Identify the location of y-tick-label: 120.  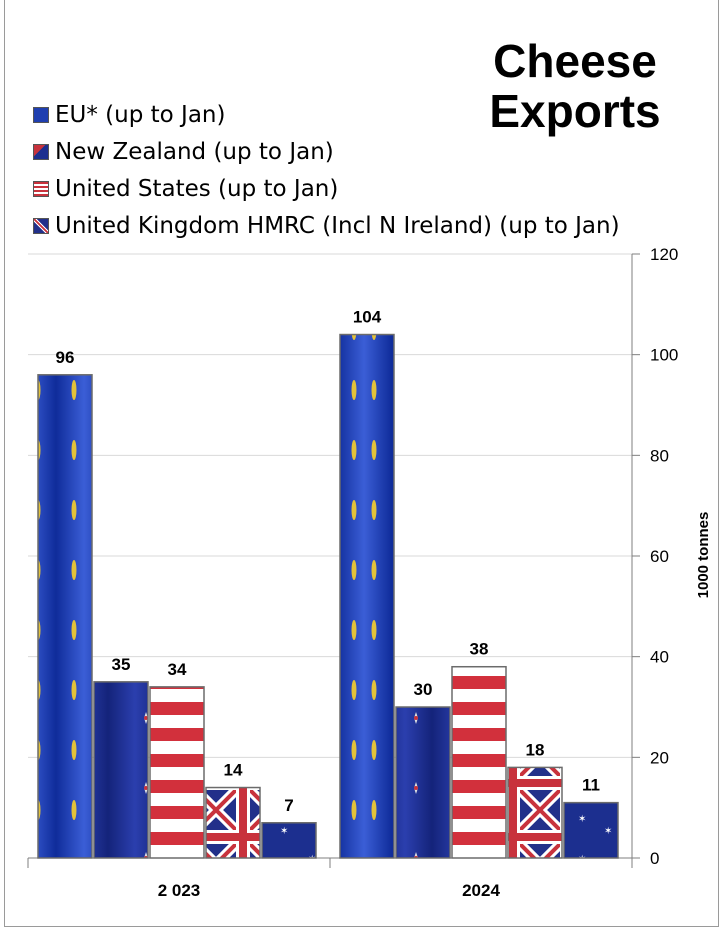
(664, 254).